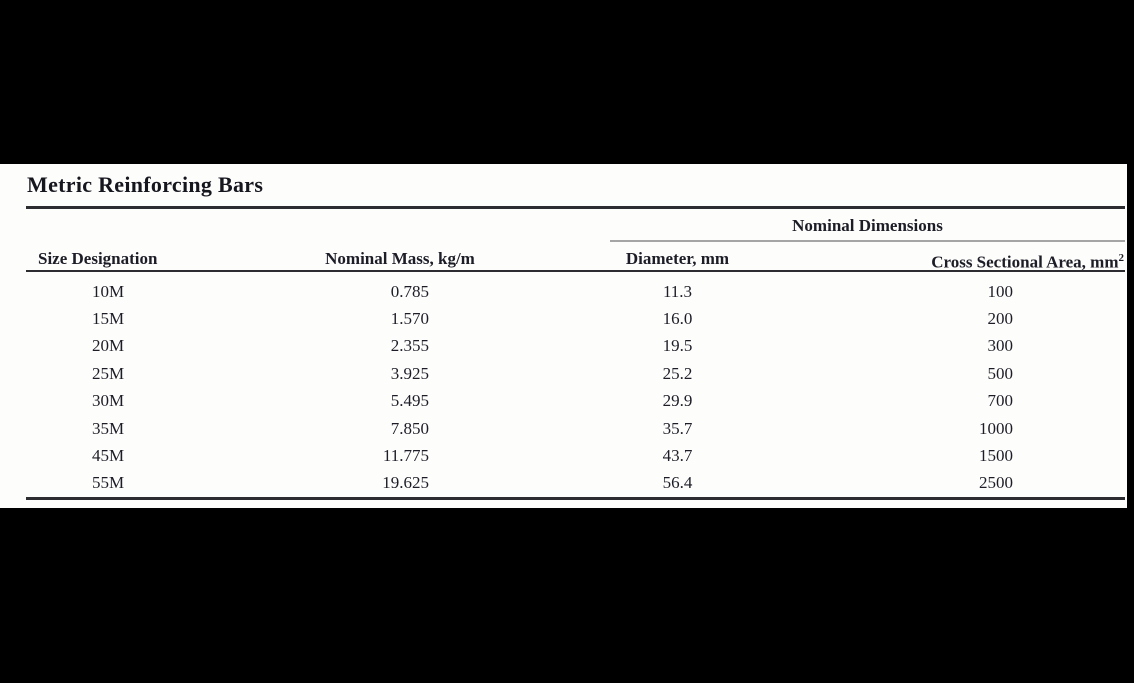  What do you see at coordinates (867, 225) in the screenshot?
I see `group-header-nominal-dimensions: Nominal Dimensions` at bounding box center [867, 225].